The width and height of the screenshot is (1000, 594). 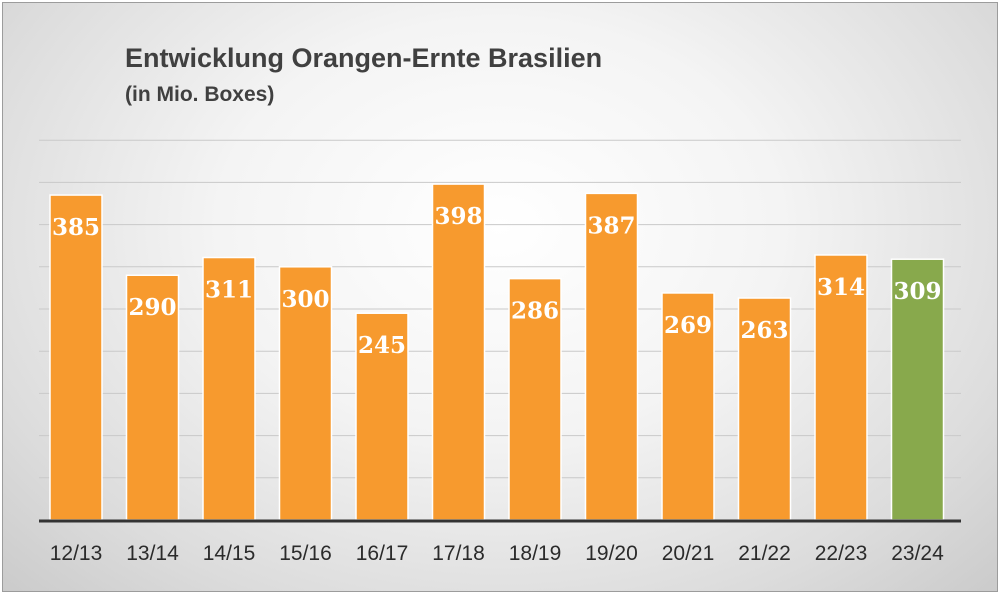 What do you see at coordinates (76, 357) in the screenshot?
I see `bar-12/13` at bounding box center [76, 357].